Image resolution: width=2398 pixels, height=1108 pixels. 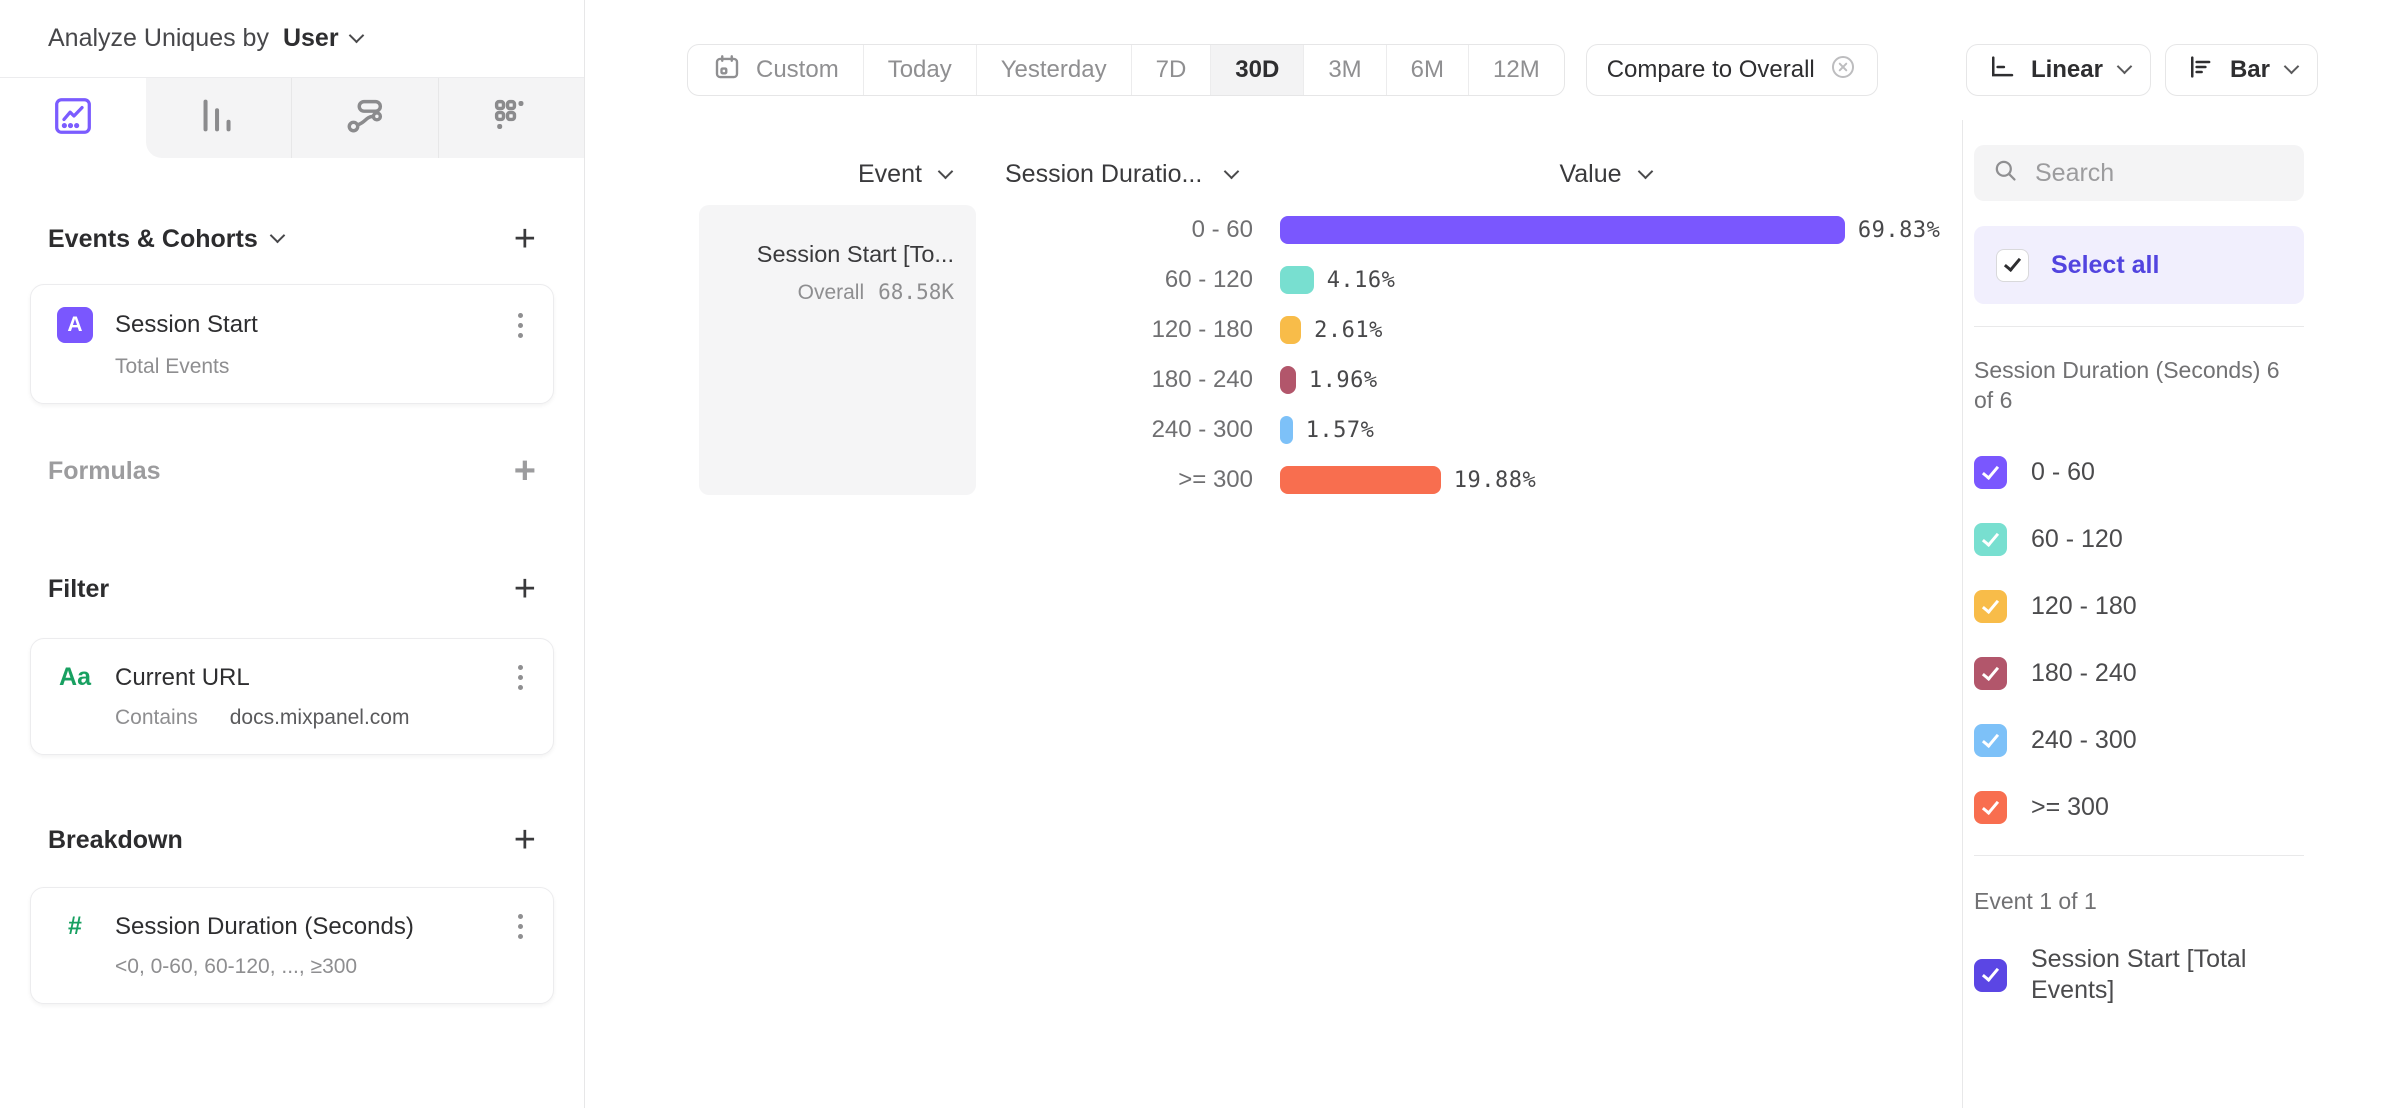 What do you see at coordinates (1426, 70) in the screenshot?
I see `date-range-6m: 6M` at bounding box center [1426, 70].